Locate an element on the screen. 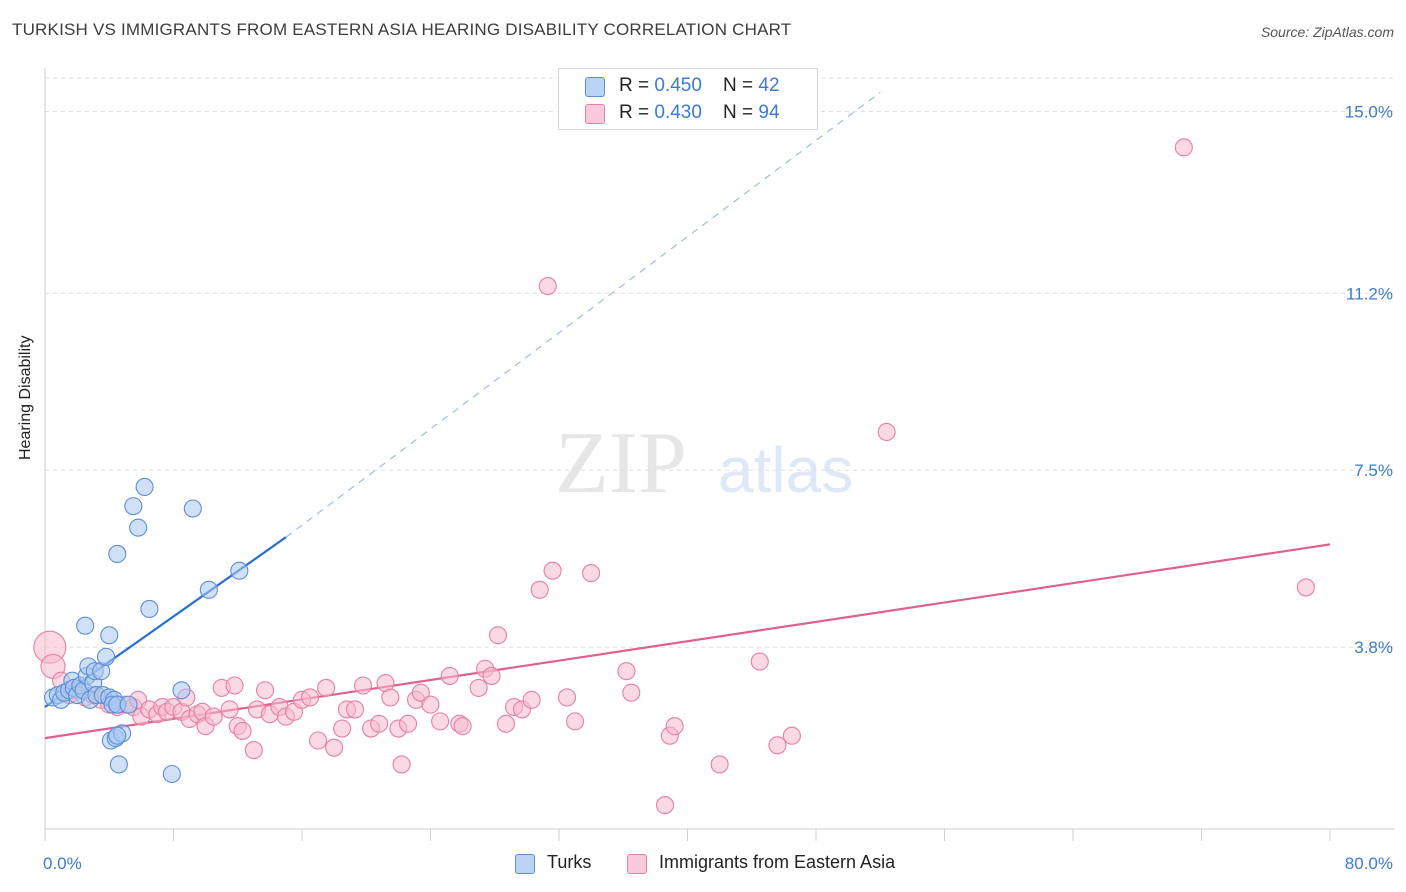 The image size is (1406, 892). legend-n-value-asia: 94 is located at coordinates (769, 112).